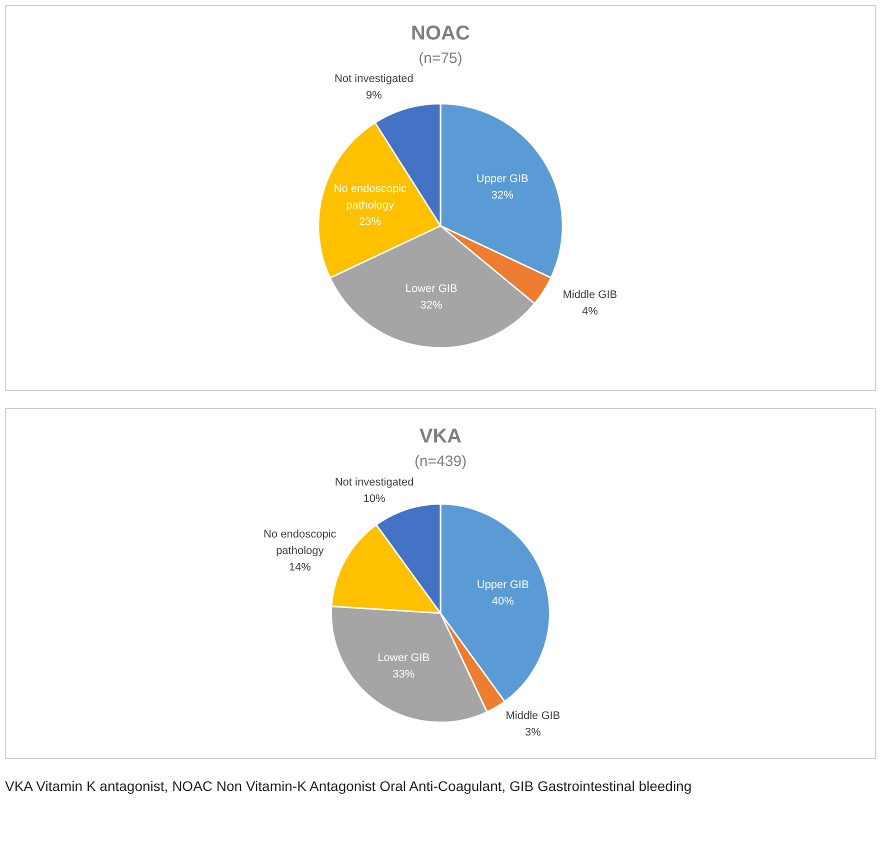 The image size is (892, 848). Describe the element at coordinates (374, 498) in the screenshot. I see `data-label: 10%` at that location.